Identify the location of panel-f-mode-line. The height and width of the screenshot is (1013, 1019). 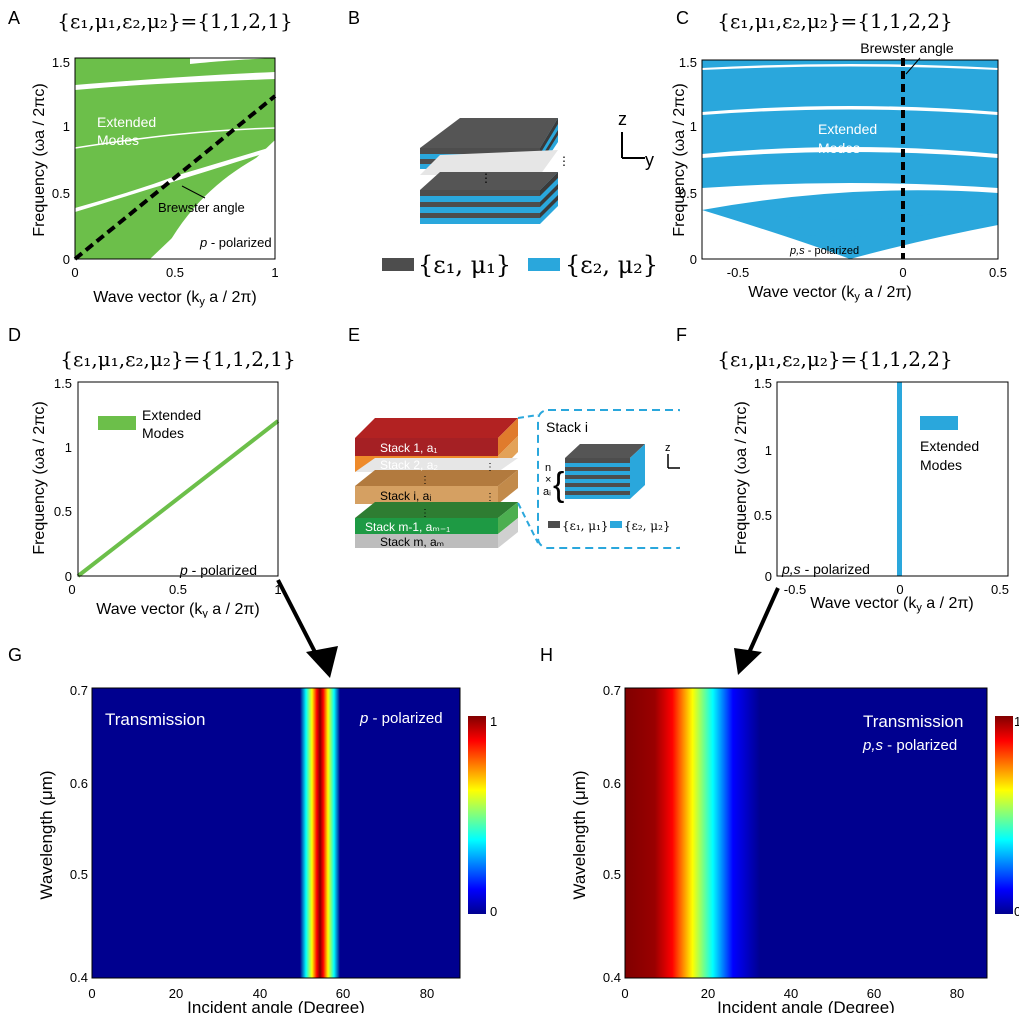
(899, 479).